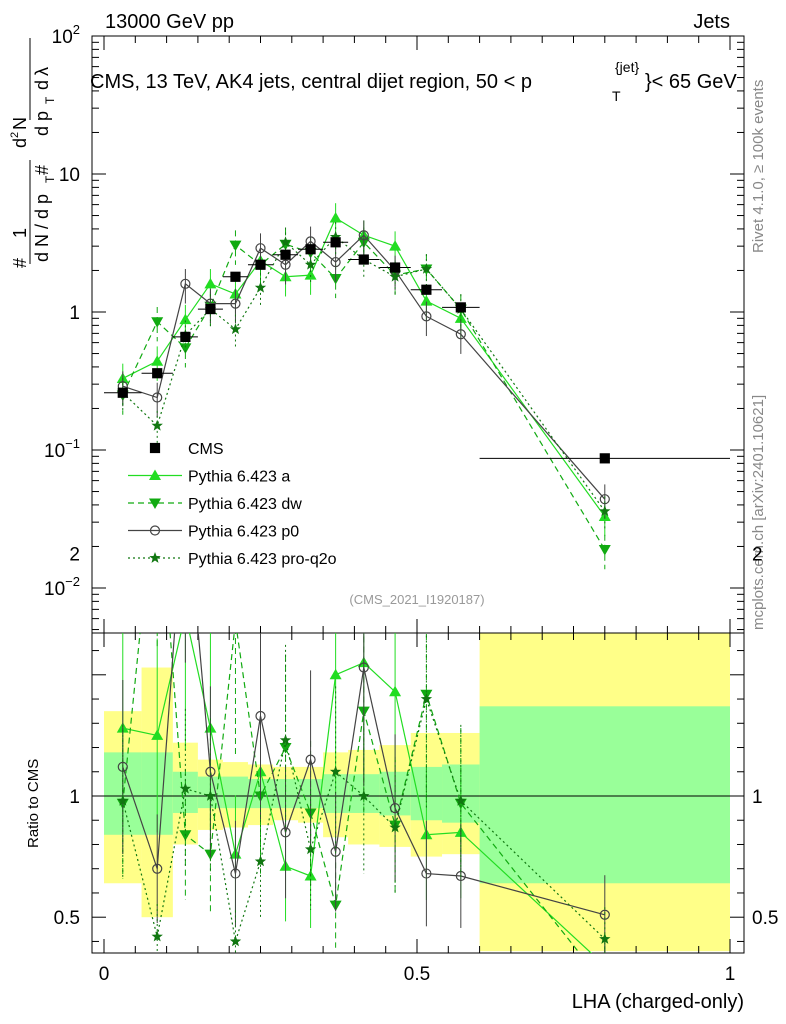  Describe the element at coordinates (67, 918) in the screenshot. I see `y-tick-label-ratio-left: 0.5` at that location.